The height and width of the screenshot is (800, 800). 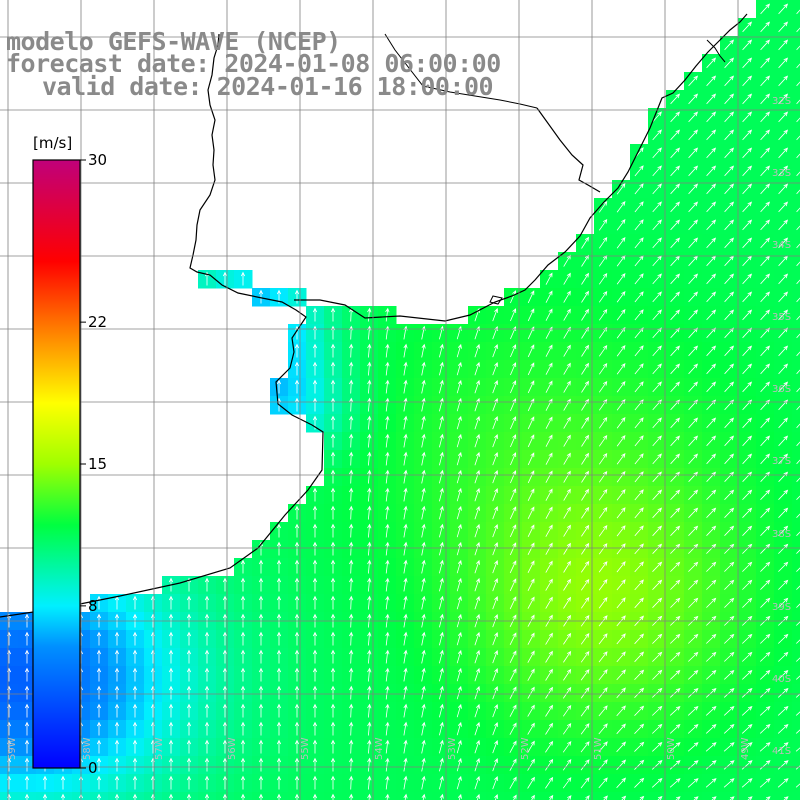 What do you see at coordinates (781, 245) in the screenshot?
I see `latitude-label: 34S` at bounding box center [781, 245].